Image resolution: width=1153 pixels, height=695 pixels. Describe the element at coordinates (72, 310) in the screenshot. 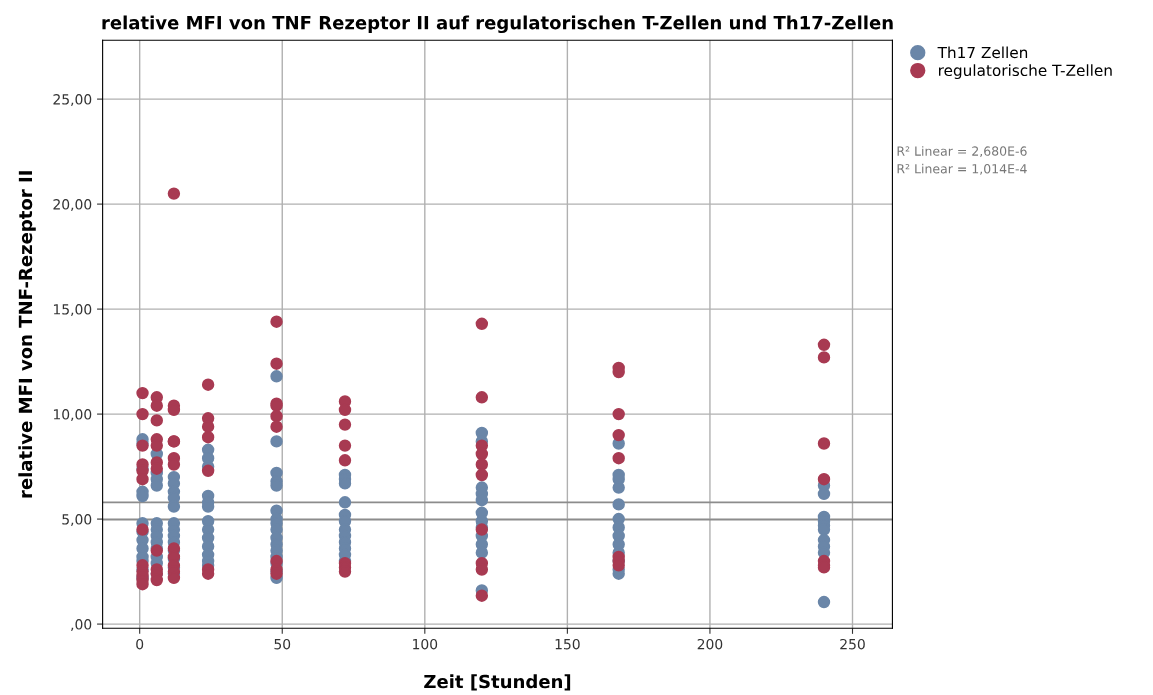

I see `y-tick-label: 15,00` at that location.